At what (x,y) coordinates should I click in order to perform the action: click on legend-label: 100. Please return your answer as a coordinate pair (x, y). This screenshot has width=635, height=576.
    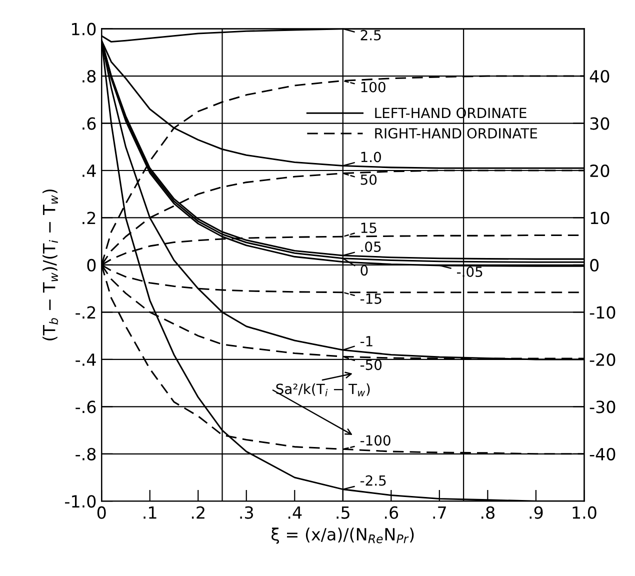
    Looking at the image, I should click on (373, 87).